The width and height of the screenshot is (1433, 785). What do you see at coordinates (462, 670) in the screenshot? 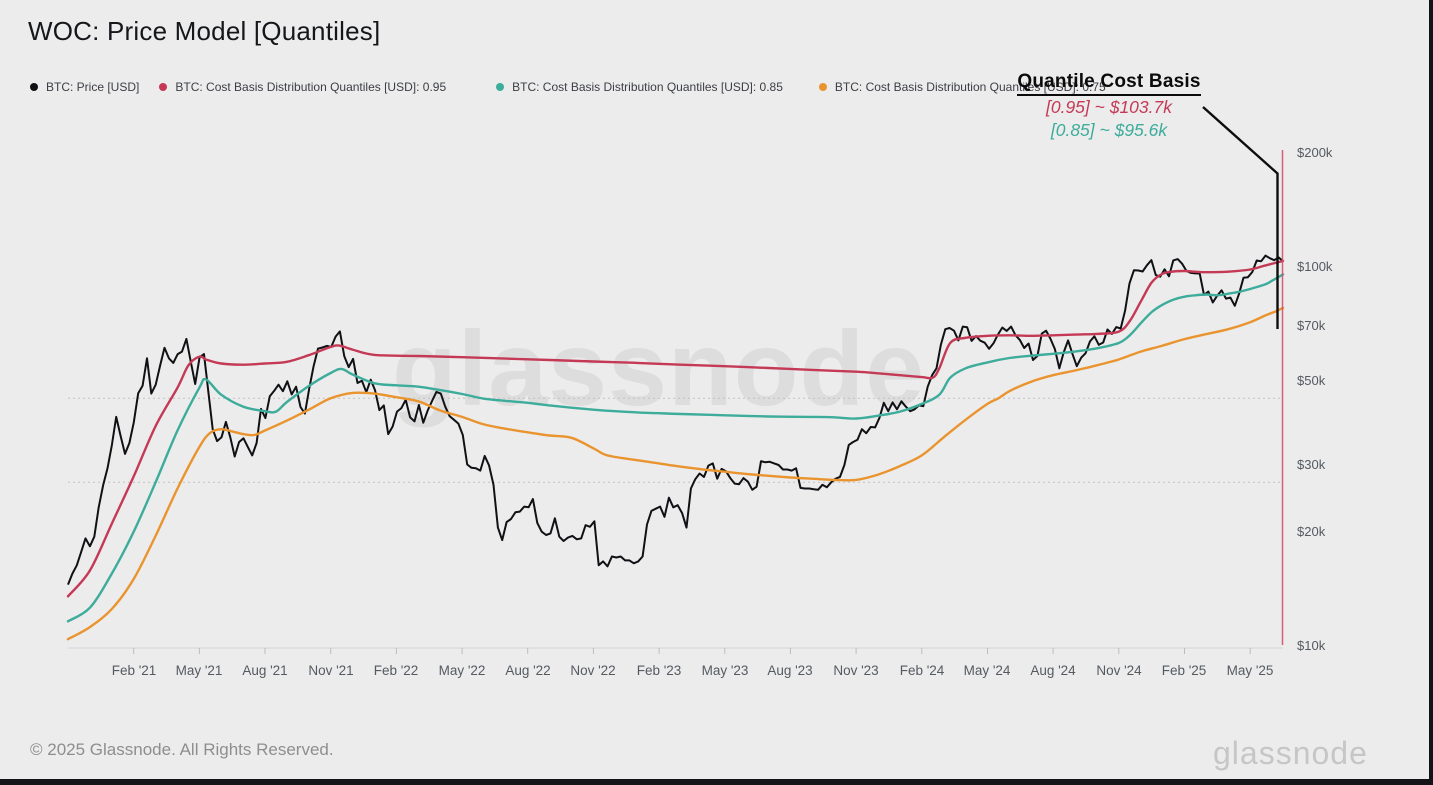
I see `x-axis-label: May '22` at bounding box center [462, 670].